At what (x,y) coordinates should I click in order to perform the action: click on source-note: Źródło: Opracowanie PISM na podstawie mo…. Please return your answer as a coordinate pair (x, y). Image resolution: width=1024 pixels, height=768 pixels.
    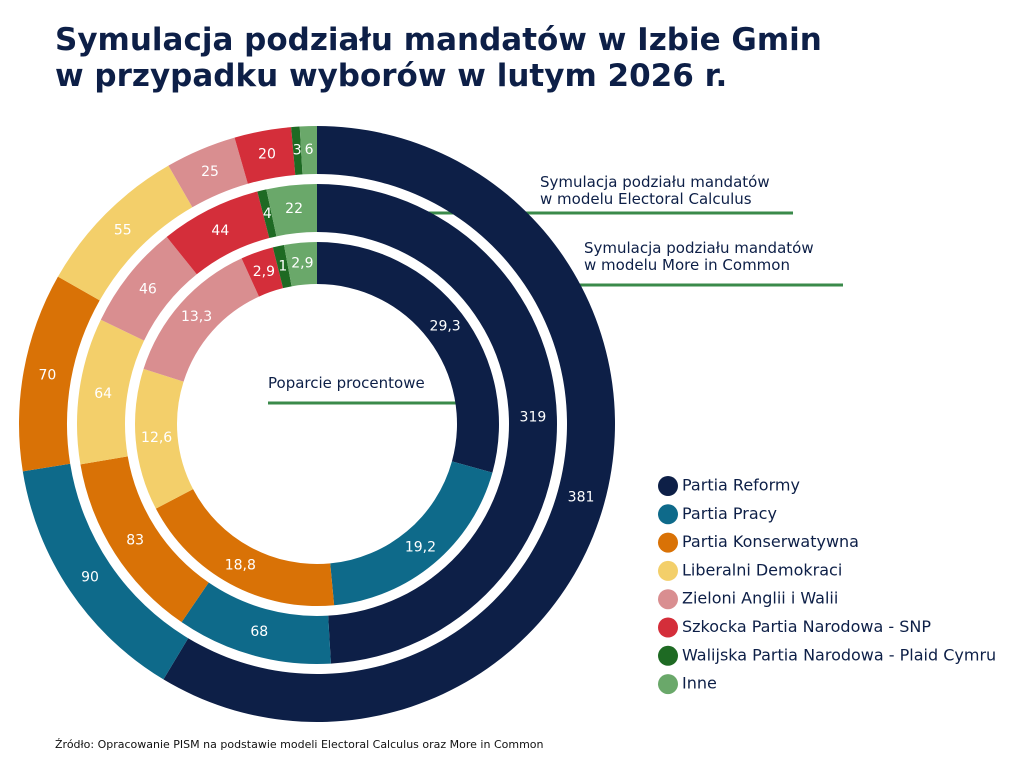
    Looking at the image, I should click on (299, 744).